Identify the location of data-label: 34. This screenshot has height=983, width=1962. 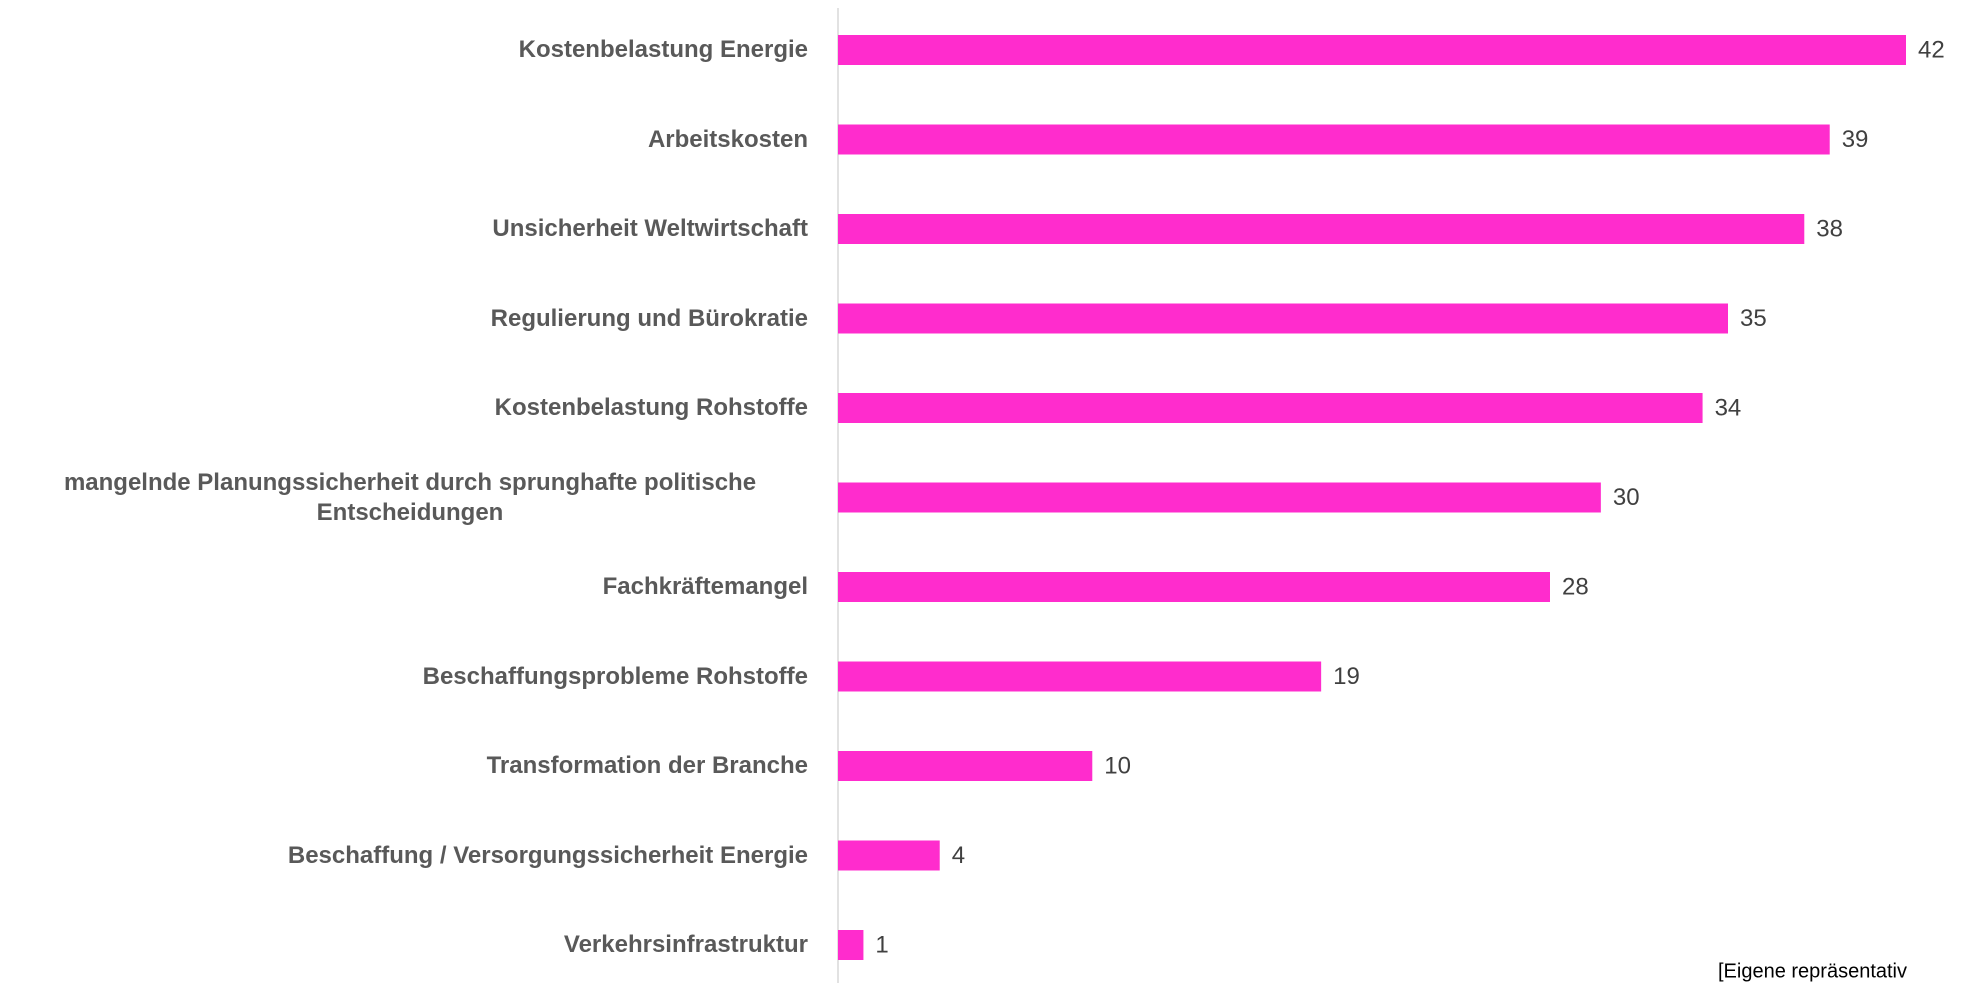
(1728, 407).